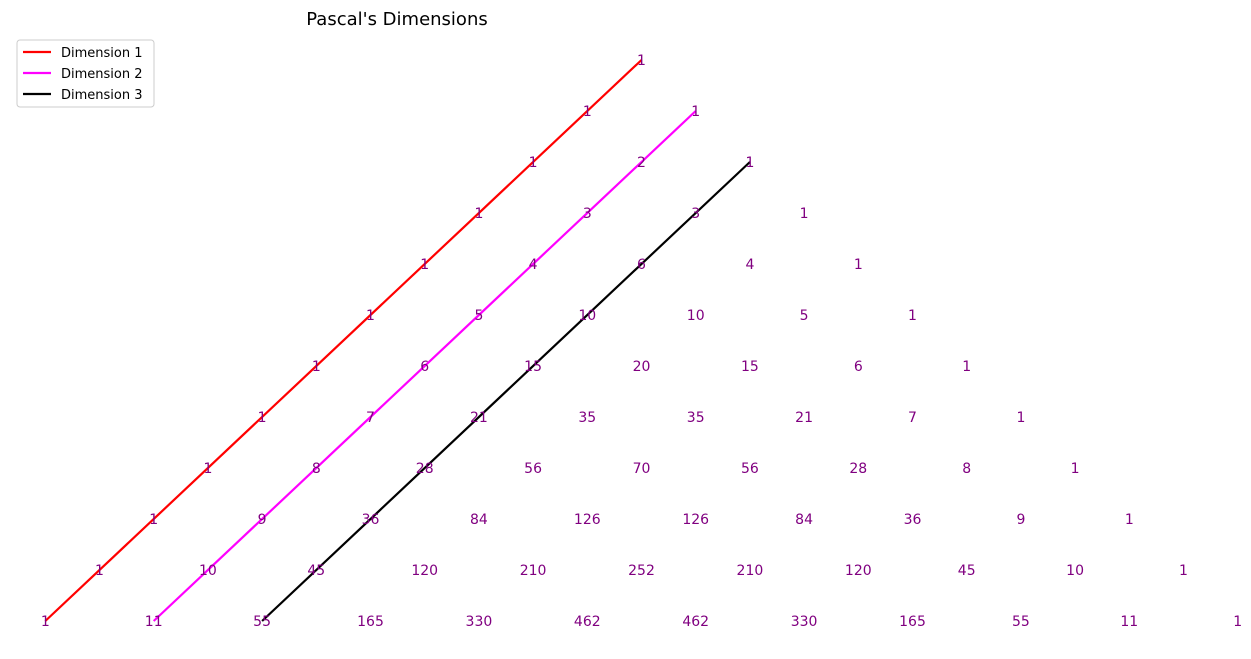 This screenshot has height=659, width=1251. I want to click on legend-frame, so click(85, 73).